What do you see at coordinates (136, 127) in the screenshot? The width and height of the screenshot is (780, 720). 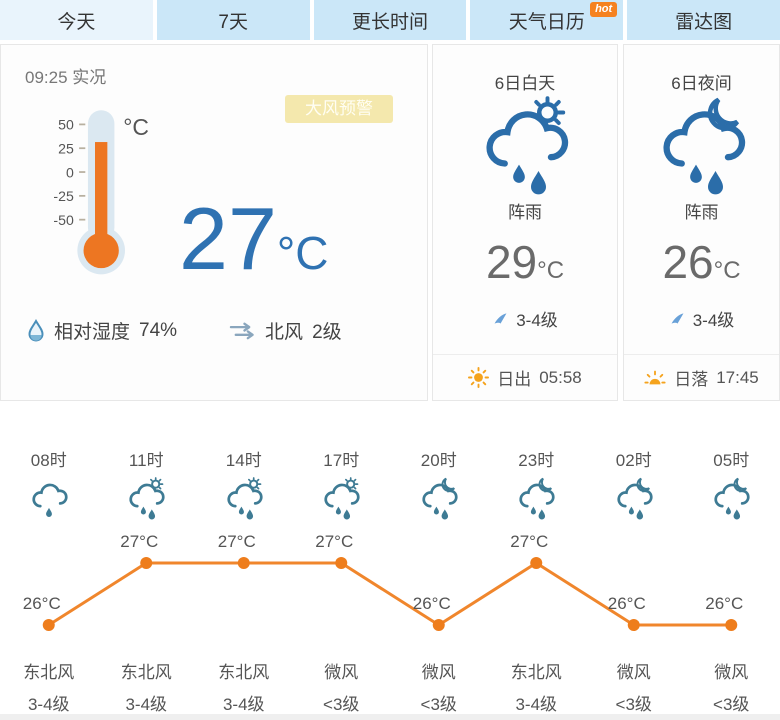 I see `thermo-unit-label: °C` at bounding box center [136, 127].